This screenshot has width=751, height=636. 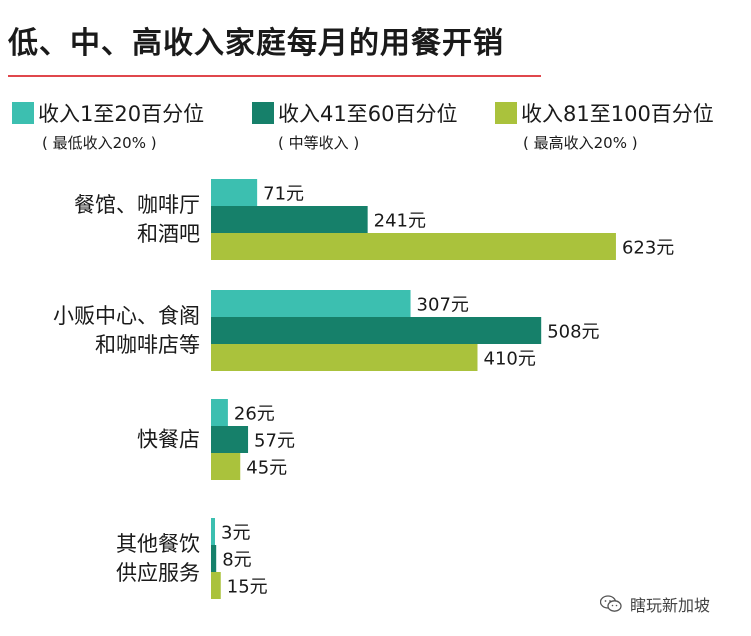 What do you see at coordinates (648, 248) in the screenshot?
I see `value-label-high: 623元` at bounding box center [648, 248].